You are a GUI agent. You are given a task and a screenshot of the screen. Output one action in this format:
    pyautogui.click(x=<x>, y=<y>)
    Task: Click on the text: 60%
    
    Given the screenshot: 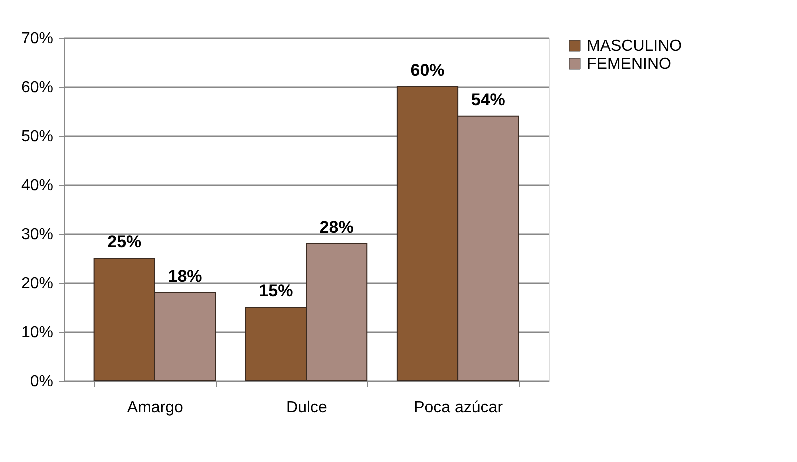 What is the action you would take?
    pyautogui.click(x=427, y=70)
    